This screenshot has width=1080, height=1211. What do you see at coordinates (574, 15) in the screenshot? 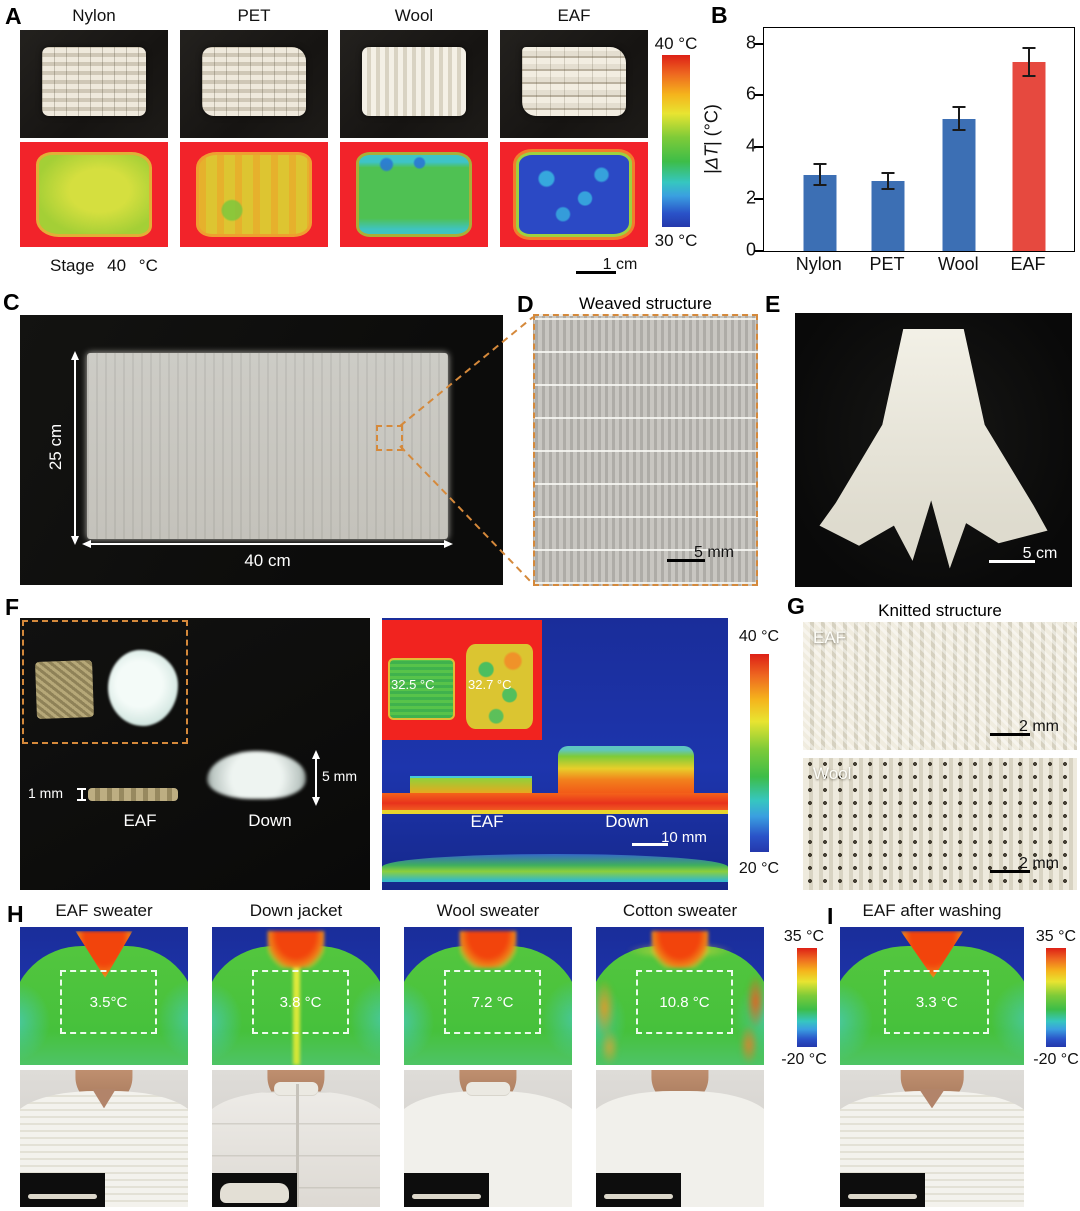
I see `sample-title: EAF` at bounding box center [574, 15].